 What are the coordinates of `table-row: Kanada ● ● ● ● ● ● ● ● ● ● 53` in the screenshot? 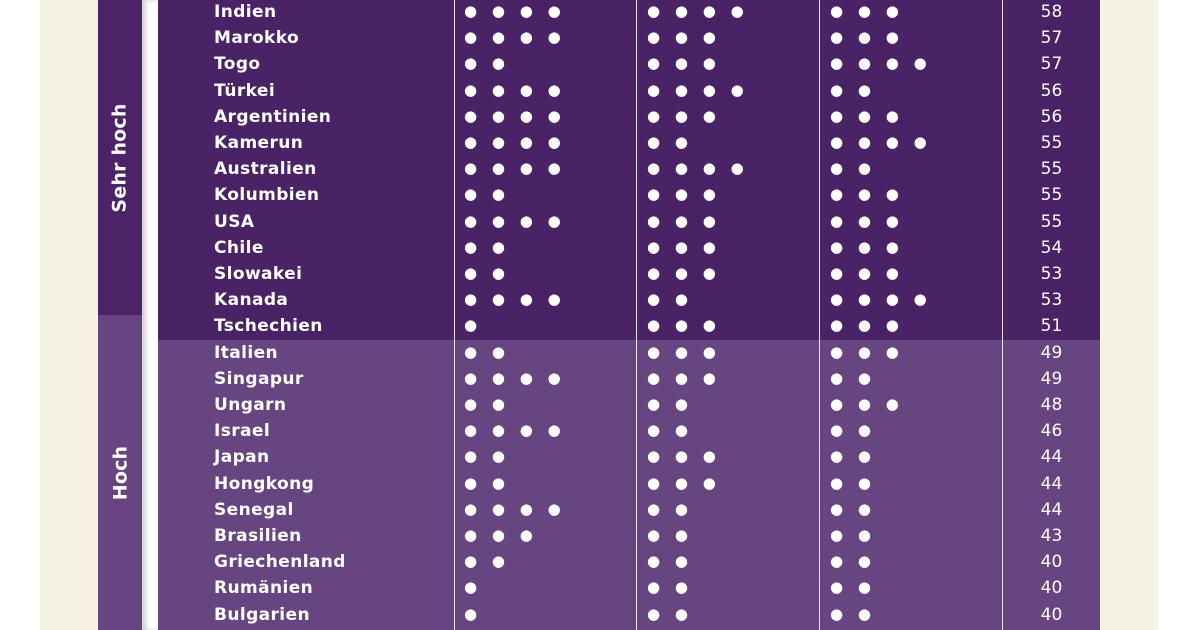 It's located at (629, 301).